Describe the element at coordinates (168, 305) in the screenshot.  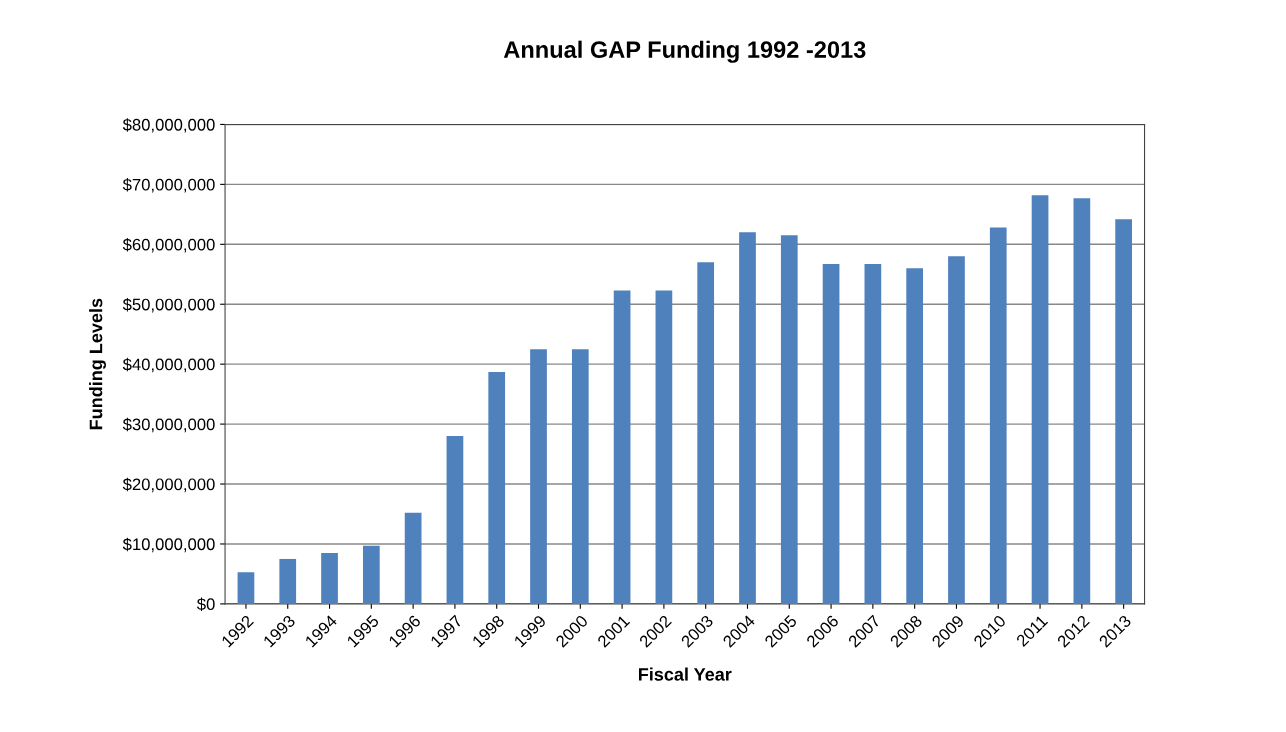
I see `y-tick-label: $50,000,000` at that location.